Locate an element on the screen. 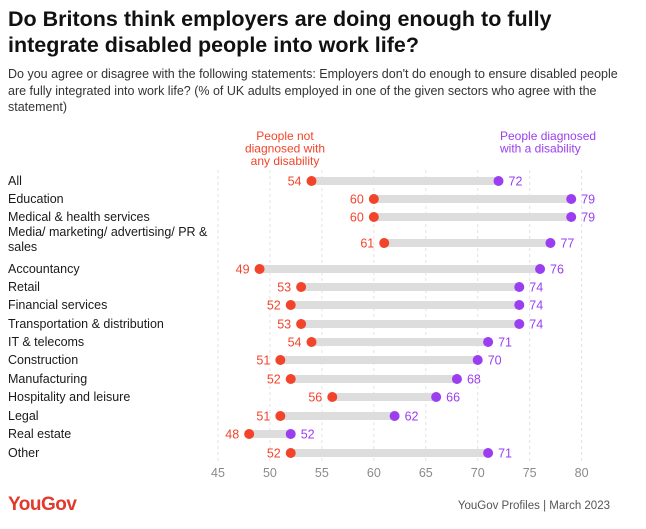 This screenshot has height=529, width=646. table-row: Transportation & distribution 53 74 is located at coordinates (275, 324).